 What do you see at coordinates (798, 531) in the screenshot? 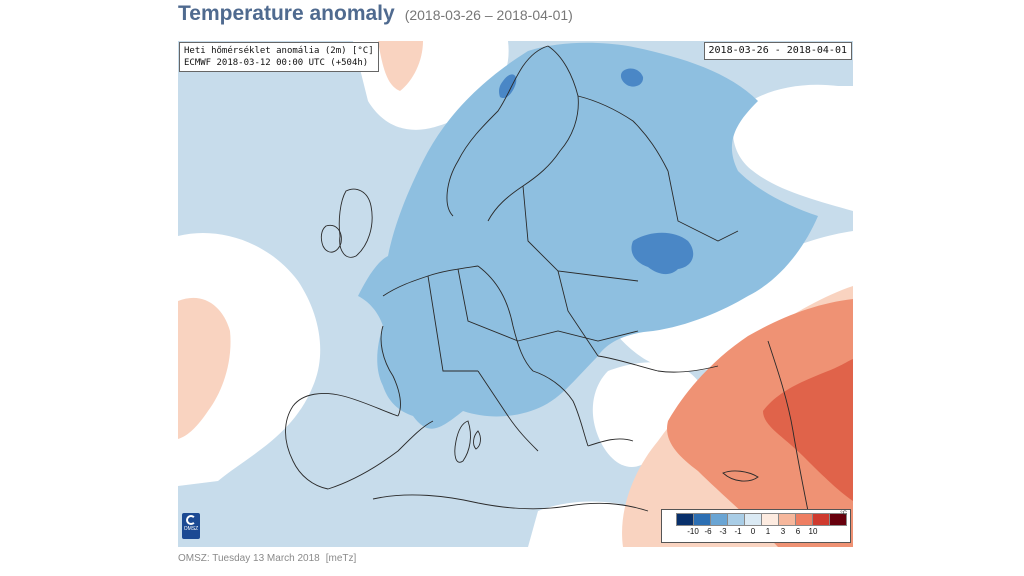
I see `legend-tick-label: 6` at bounding box center [798, 531].